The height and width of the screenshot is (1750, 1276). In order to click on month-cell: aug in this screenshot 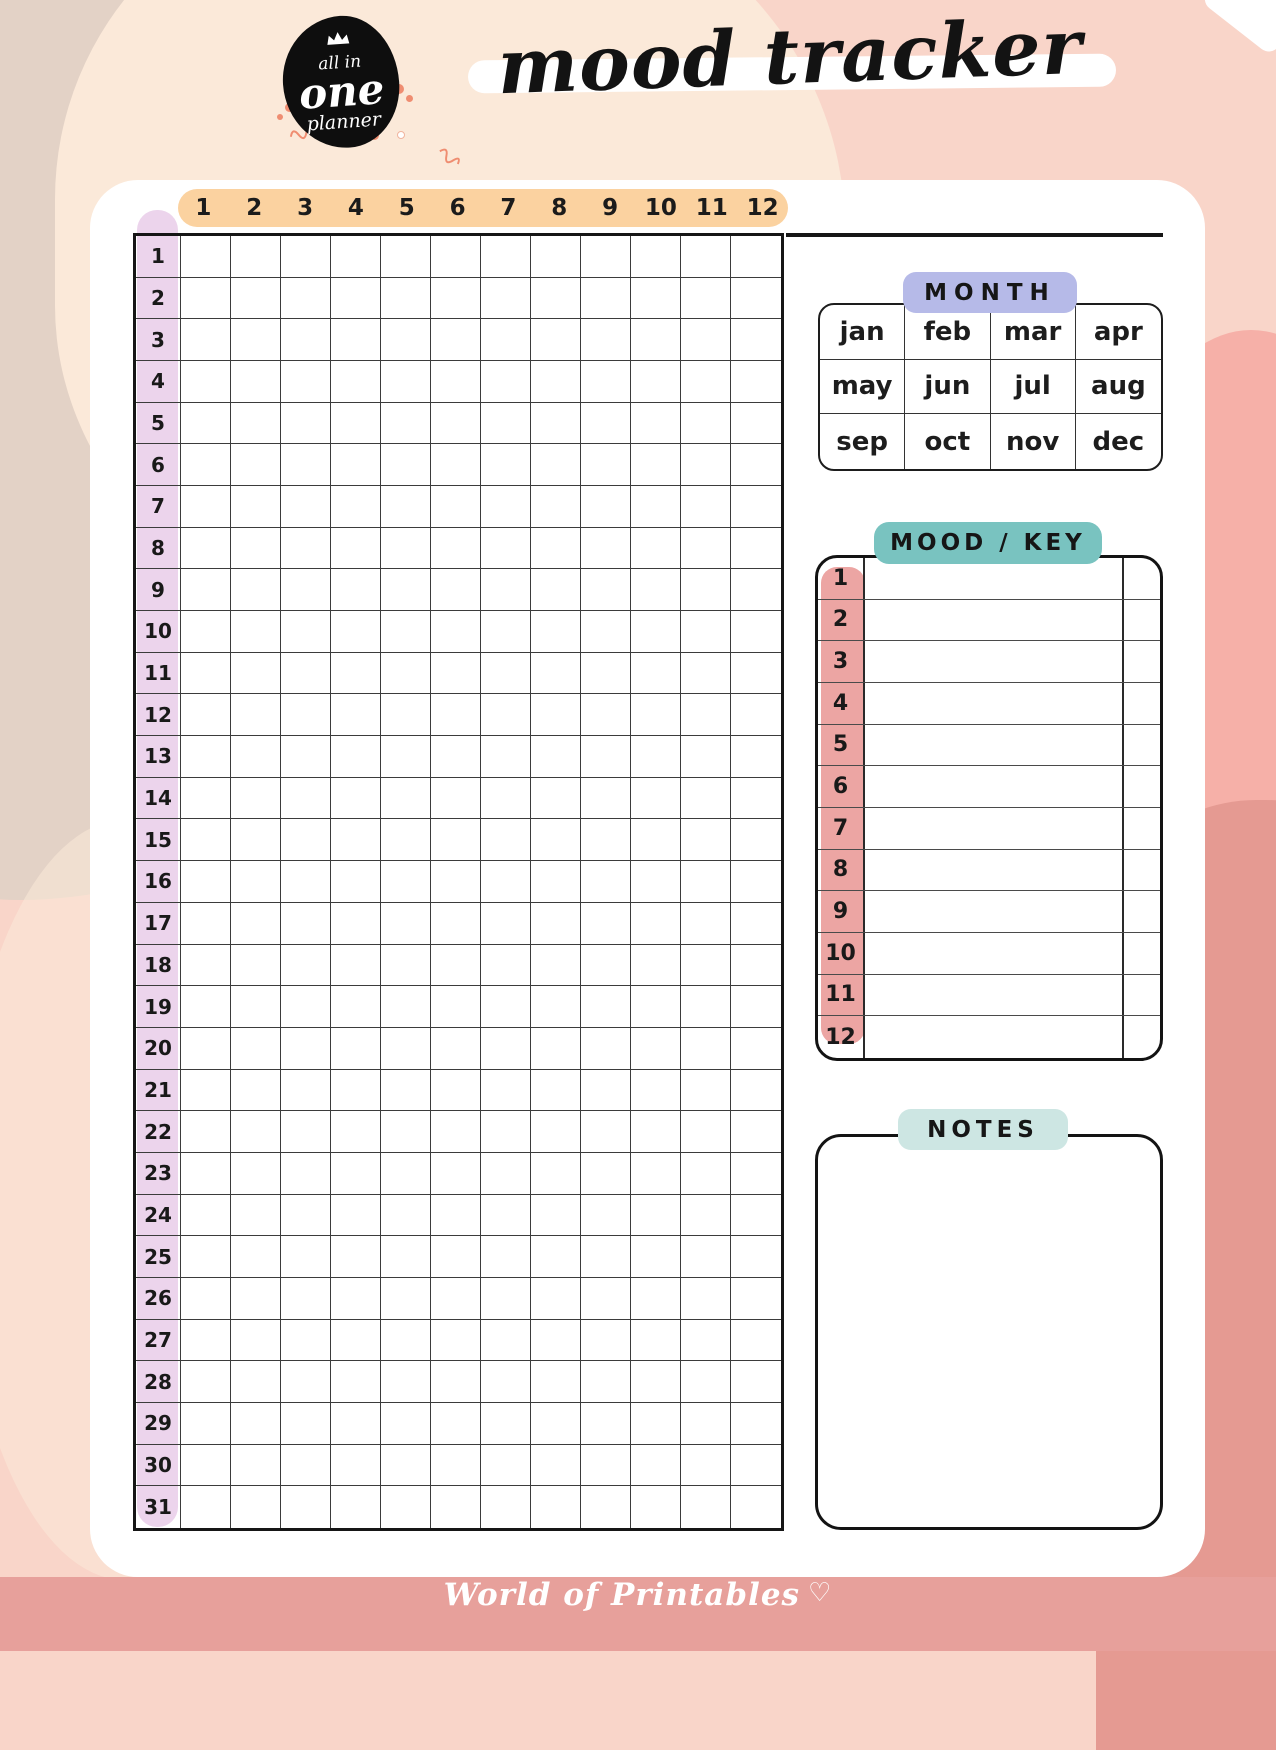, I will do `click(1118, 387)`.